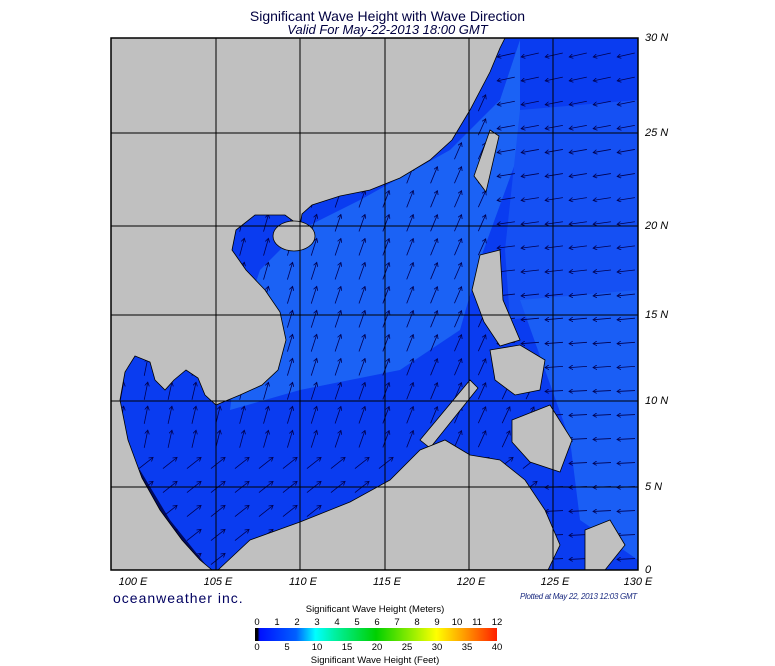 Image resolution: width=775 pixels, height=666 pixels. Describe the element at coordinates (376, 634) in the screenshot. I see `legend-colorbar` at that location.